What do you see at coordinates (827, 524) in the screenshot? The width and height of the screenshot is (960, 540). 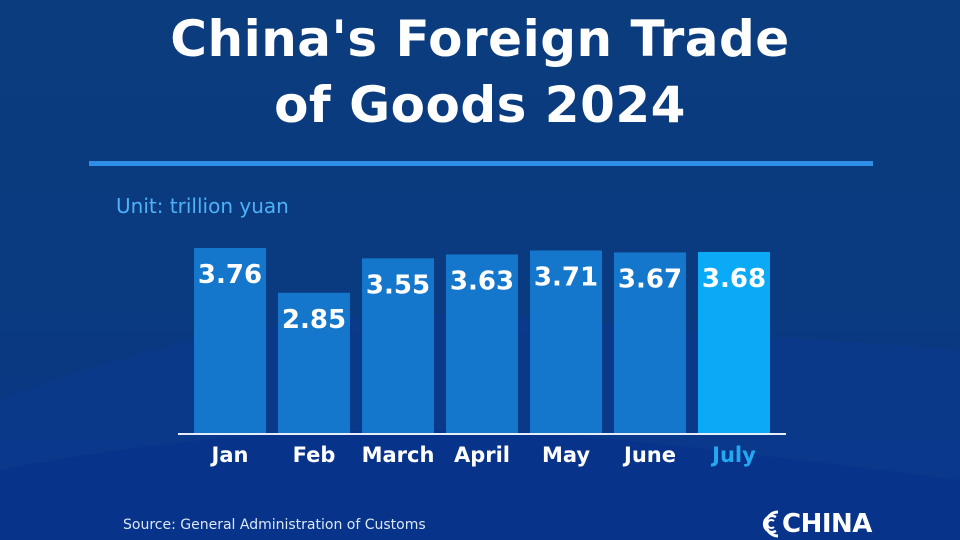 I see `logo-text: CHINA` at bounding box center [827, 524].